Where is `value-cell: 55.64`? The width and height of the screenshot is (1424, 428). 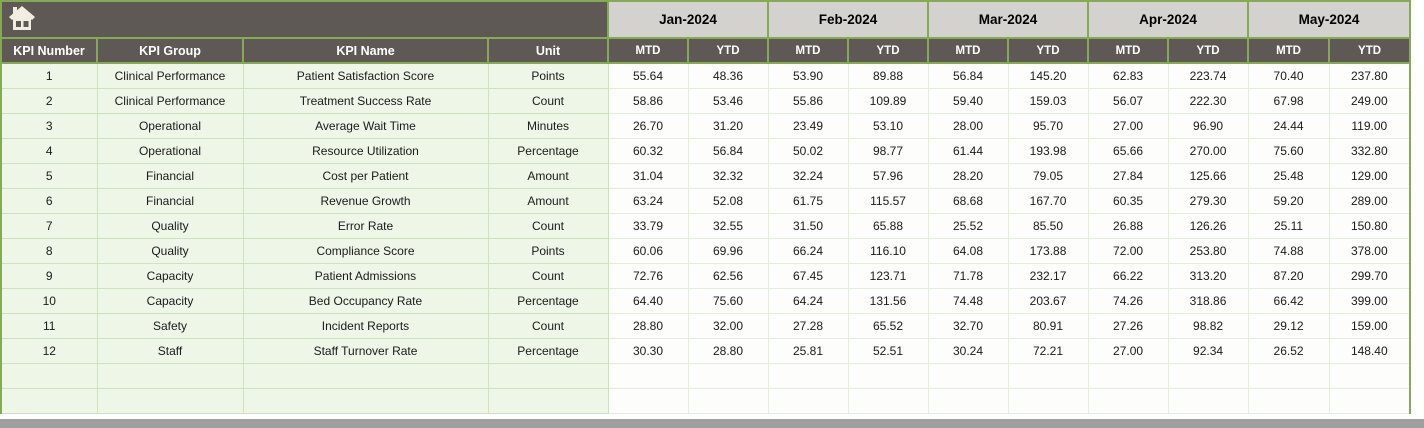
value-cell: 55.64 is located at coordinates (648, 75).